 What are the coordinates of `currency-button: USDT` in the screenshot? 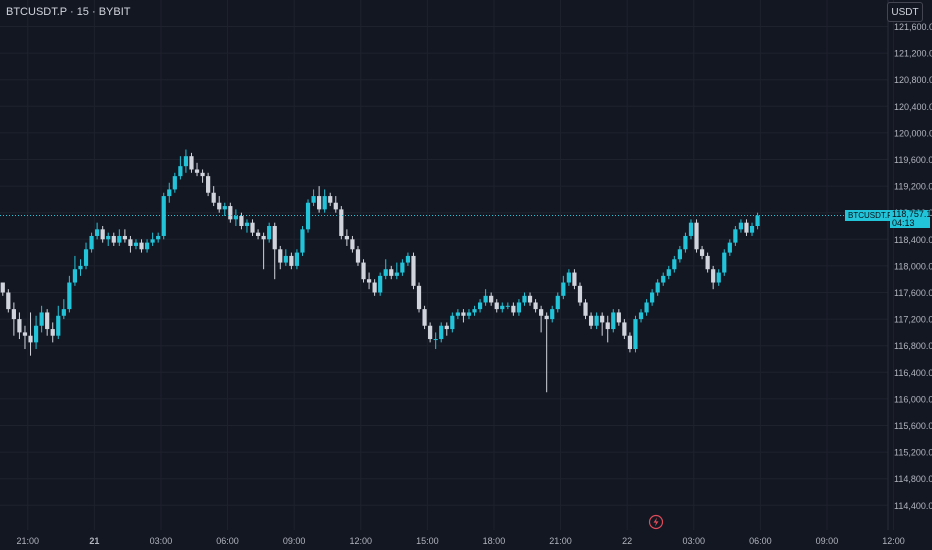 It's located at (905, 12).